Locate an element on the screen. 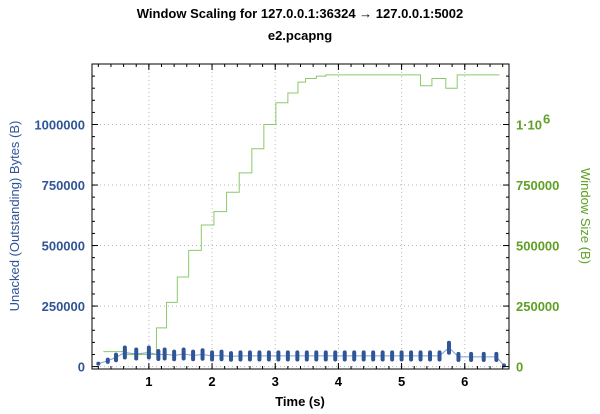  y-right-tick-label: 0 is located at coordinates (519, 367).